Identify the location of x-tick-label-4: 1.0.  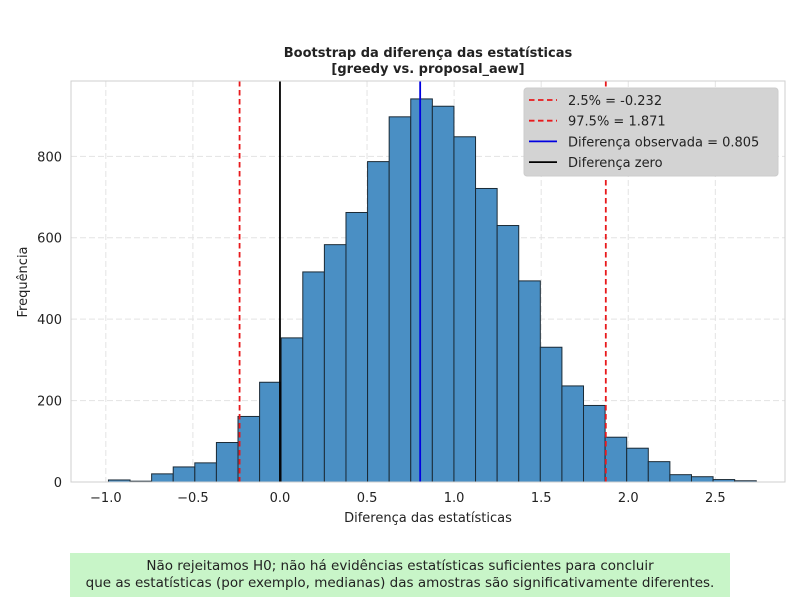
(454, 498).